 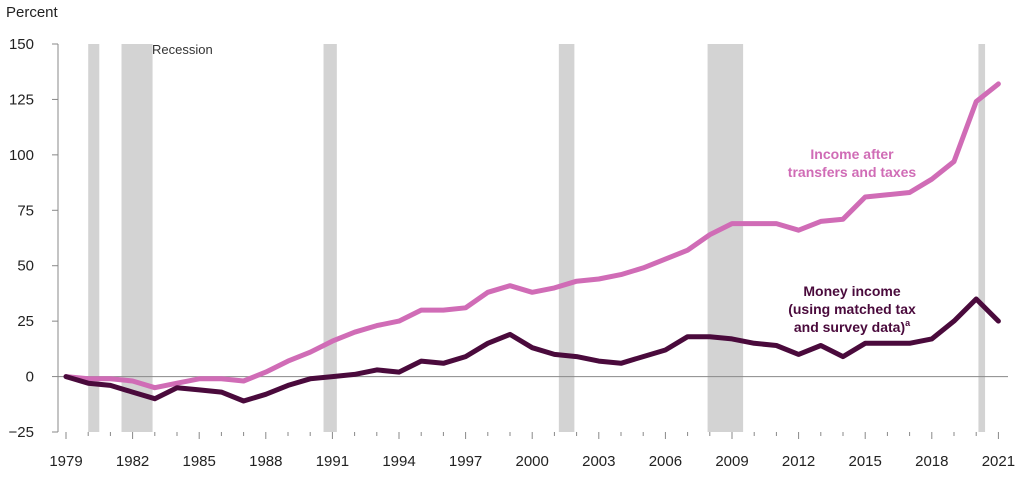 What do you see at coordinates (798, 461) in the screenshot?
I see `x-tick-label: 2012` at bounding box center [798, 461].